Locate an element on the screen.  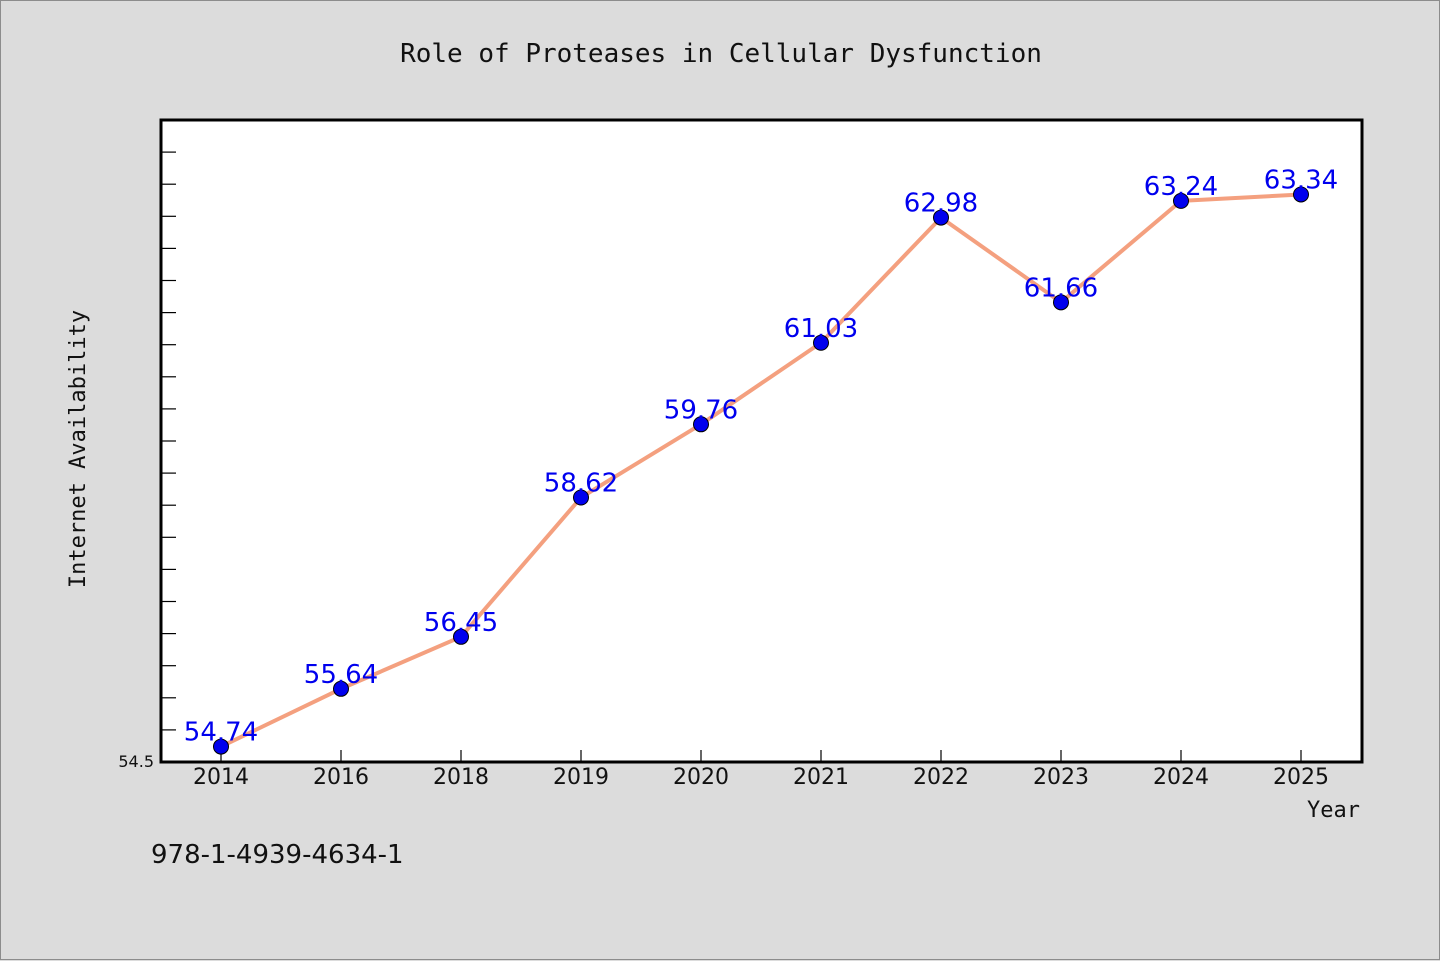
y-axis-label: Internet Availability is located at coordinates (78, 449).